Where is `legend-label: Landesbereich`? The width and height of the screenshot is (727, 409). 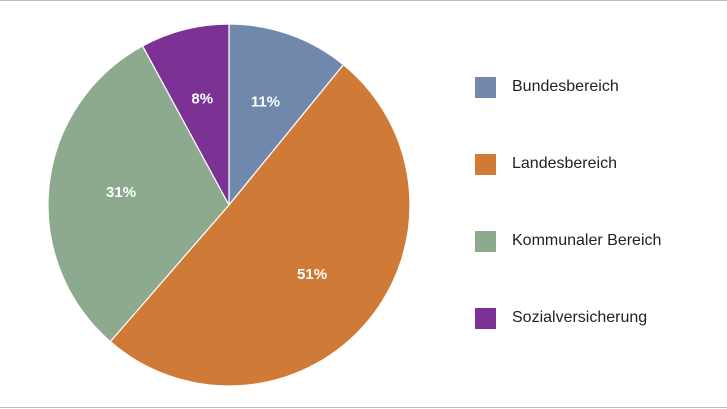
legend-label: Landesbereich is located at coordinates (564, 163).